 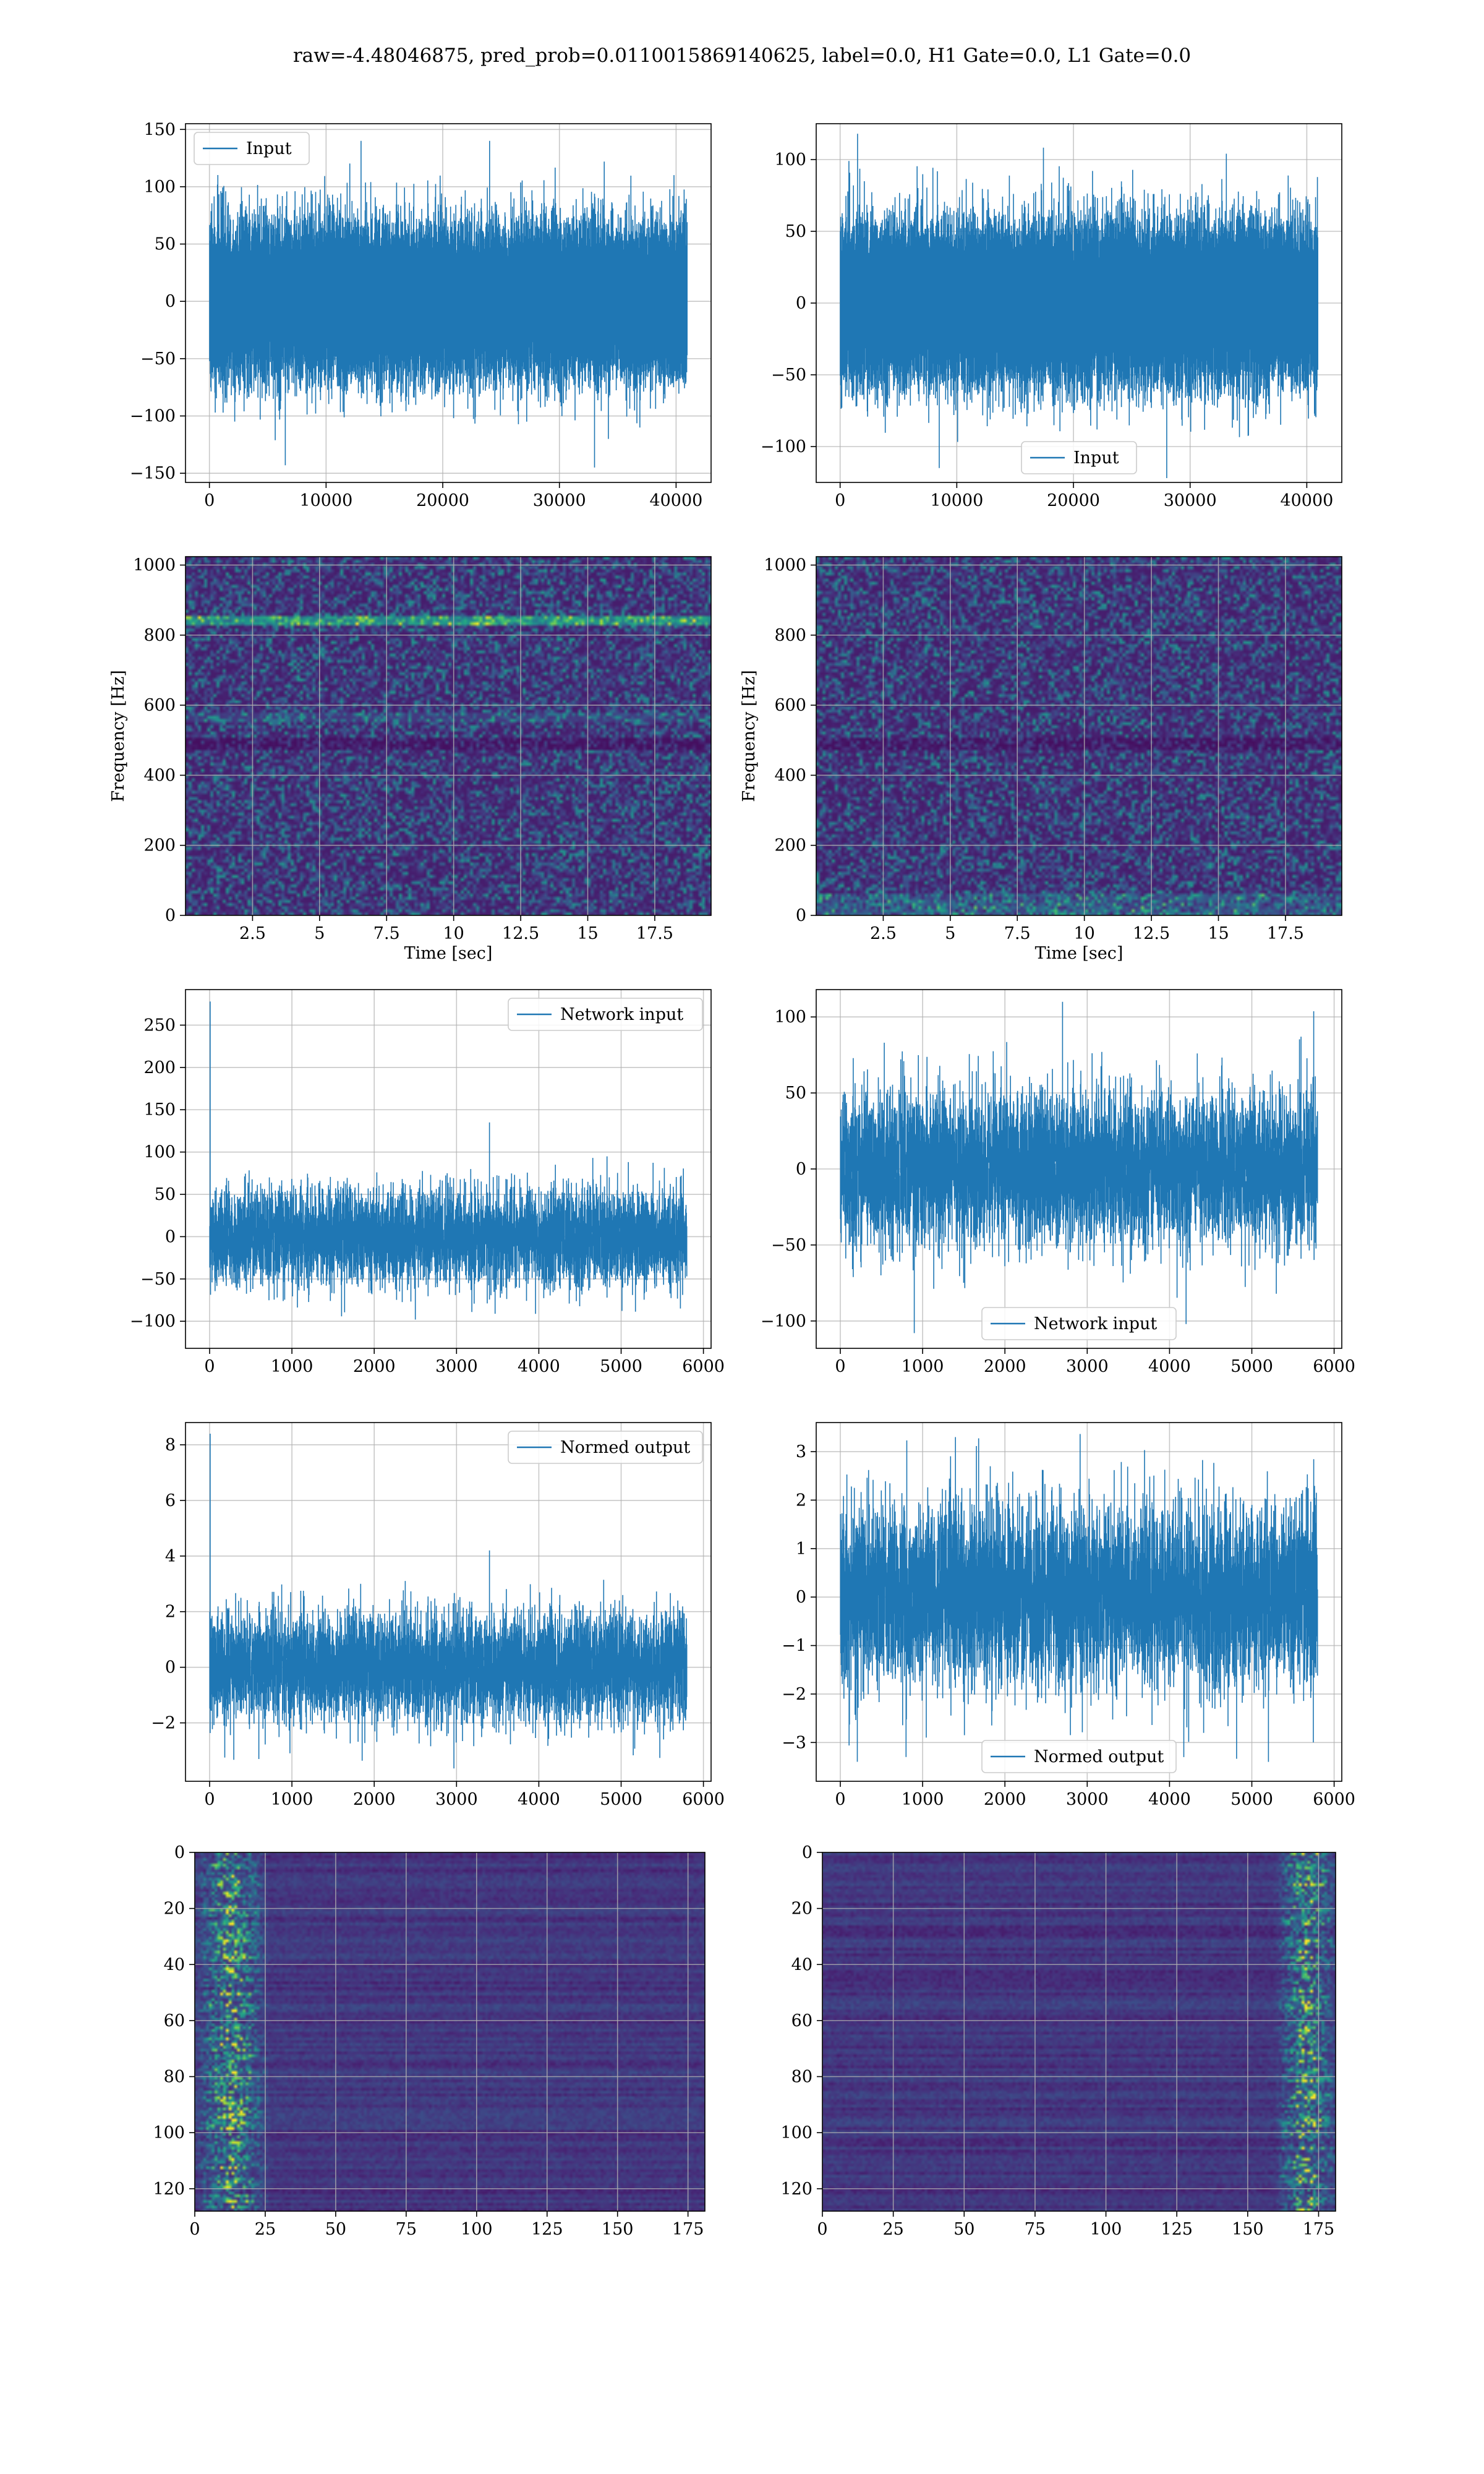 What do you see at coordinates (950, 933) in the screenshot?
I see `x-tick-label: 5` at bounding box center [950, 933].